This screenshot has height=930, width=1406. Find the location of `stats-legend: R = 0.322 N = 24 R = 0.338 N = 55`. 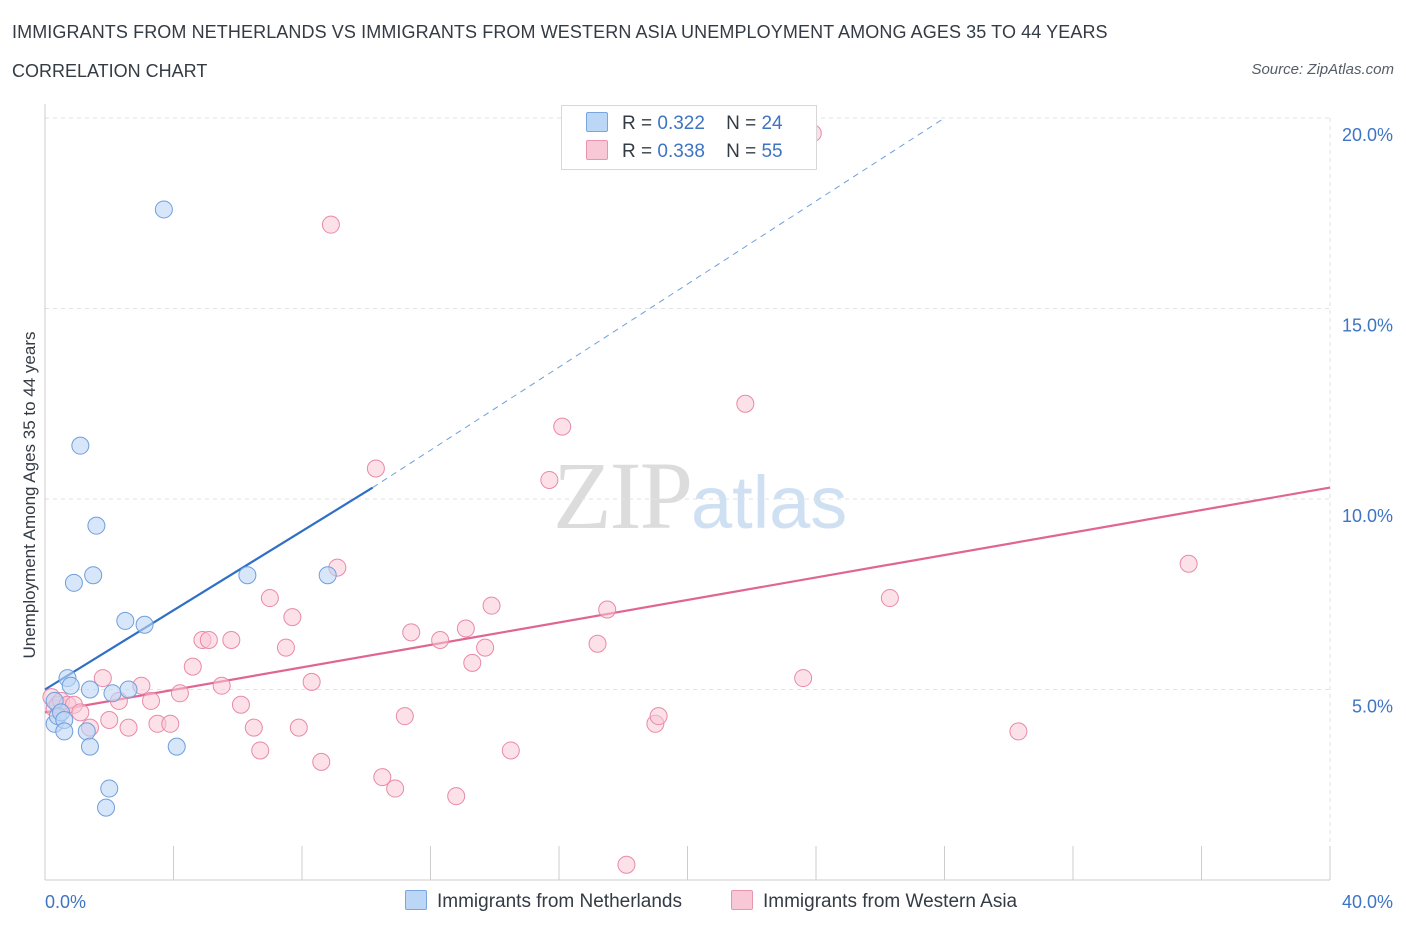

stats-legend: R = 0.322 N = 24 R = 0.338 N = 55 is located at coordinates (689, 137).